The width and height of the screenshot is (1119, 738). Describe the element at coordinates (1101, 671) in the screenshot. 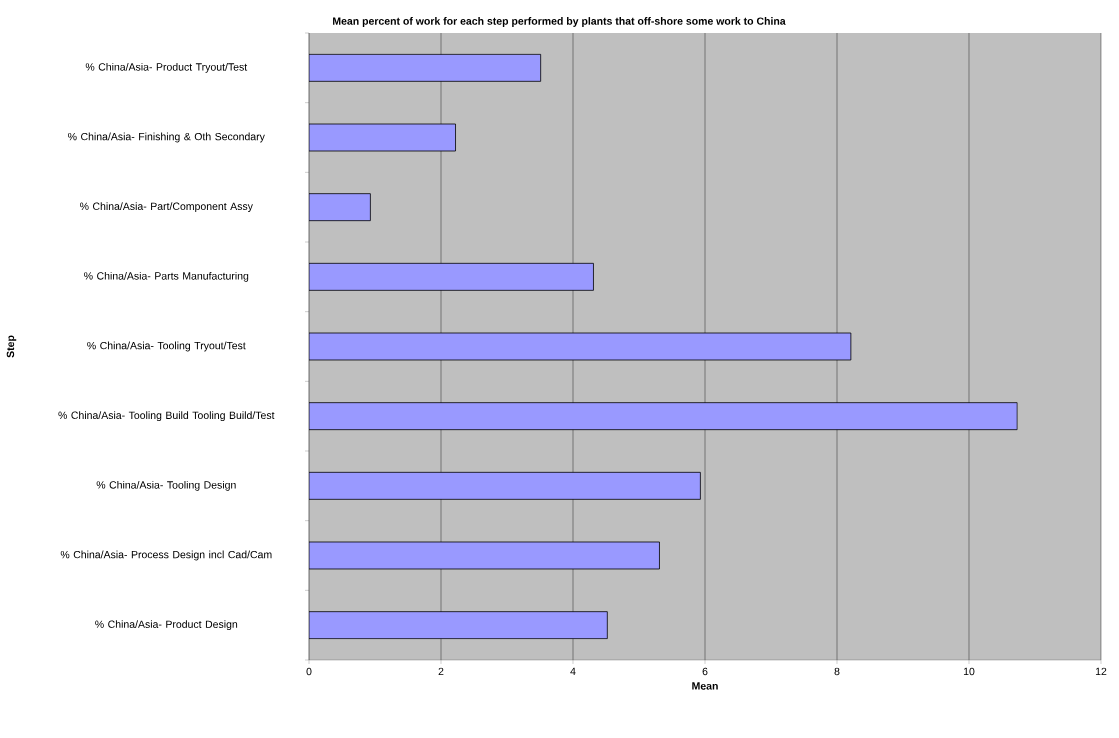

I see `x-tick-label: 12` at that location.